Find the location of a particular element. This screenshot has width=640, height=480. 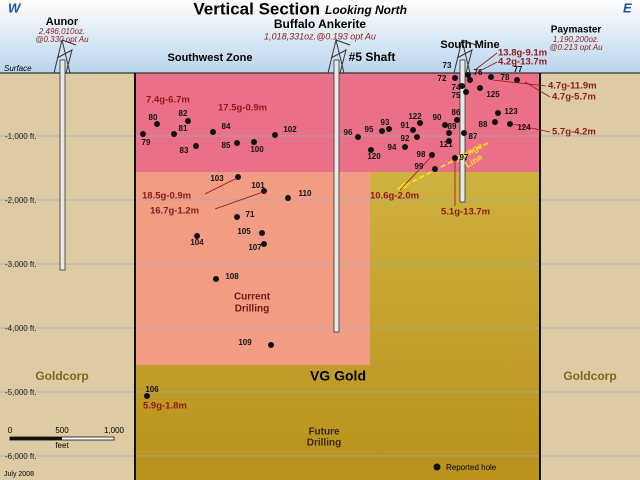

mine-production: 1,018,331oz.@0.193 opt Au is located at coordinates (320, 36).